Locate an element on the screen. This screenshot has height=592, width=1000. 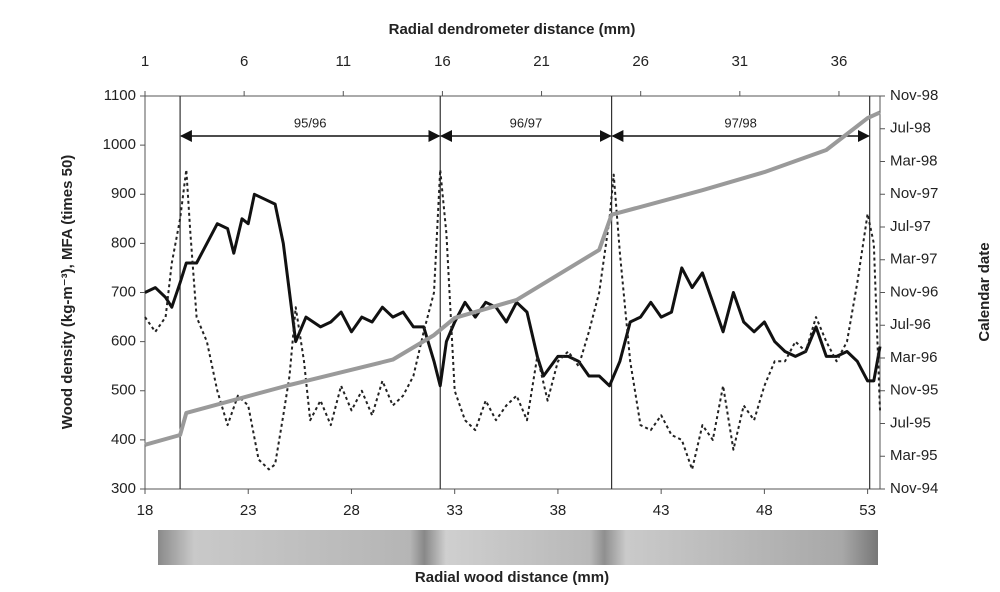
y2-tick-label: Mar-97 is located at coordinates (914, 259).